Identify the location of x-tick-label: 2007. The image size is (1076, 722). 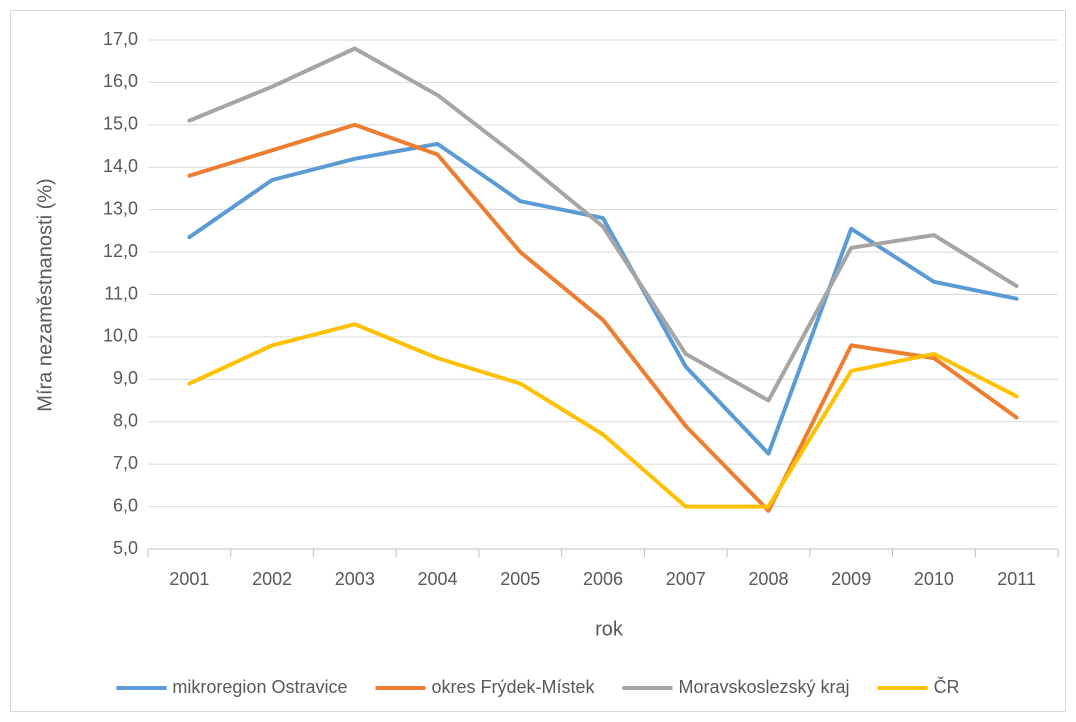
(686, 579).